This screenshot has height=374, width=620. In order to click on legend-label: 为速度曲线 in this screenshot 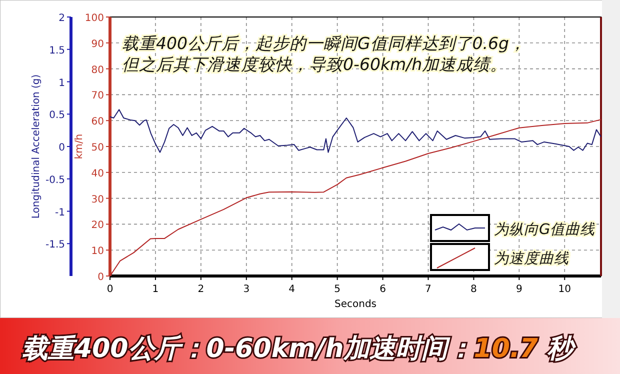, I will do `click(531, 258)`.